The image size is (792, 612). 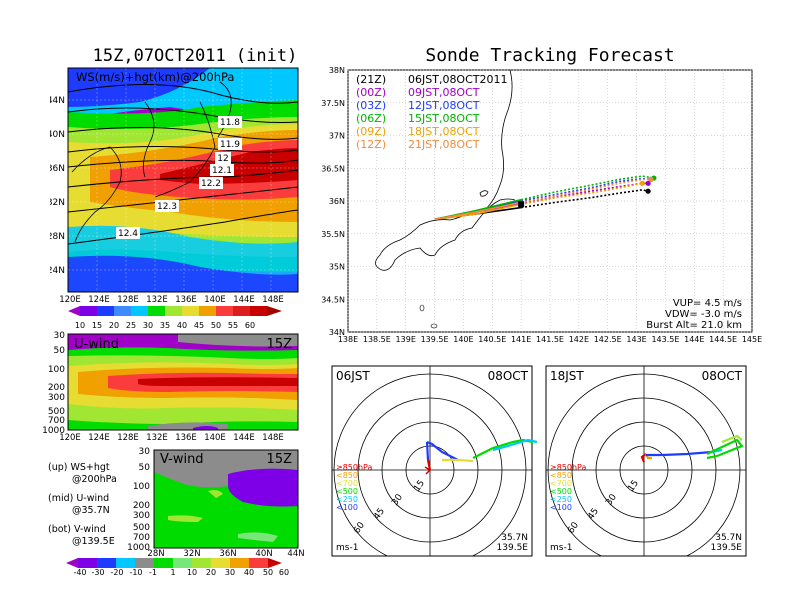 What do you see at coordinates (230, 123) in the screenshot?
I see `contour-label: 11.8` at bounding box center [230, 123].